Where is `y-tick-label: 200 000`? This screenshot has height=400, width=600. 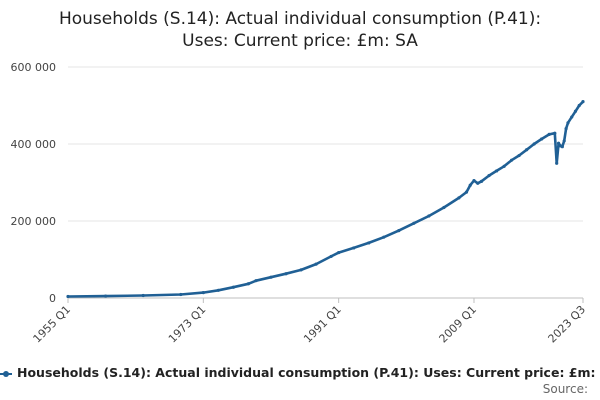 y-tick-label: 200 000 is located at coordinates (34, 221).